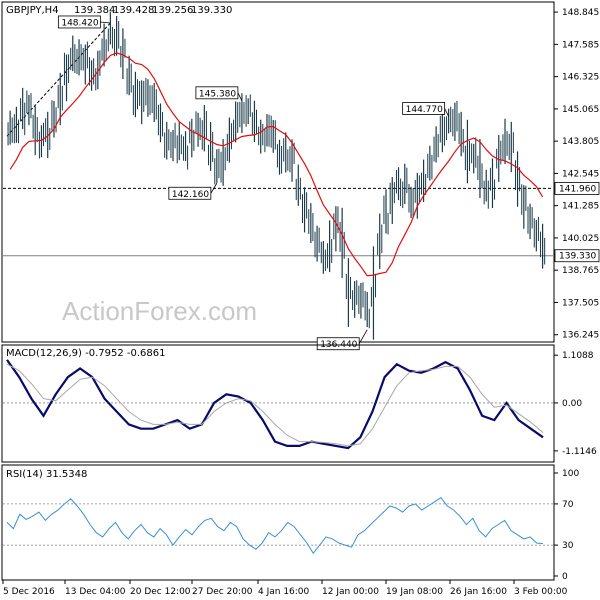 The width and height of the screenshot is (600, 600). I want to click on macd-lines, so click(275, 404).